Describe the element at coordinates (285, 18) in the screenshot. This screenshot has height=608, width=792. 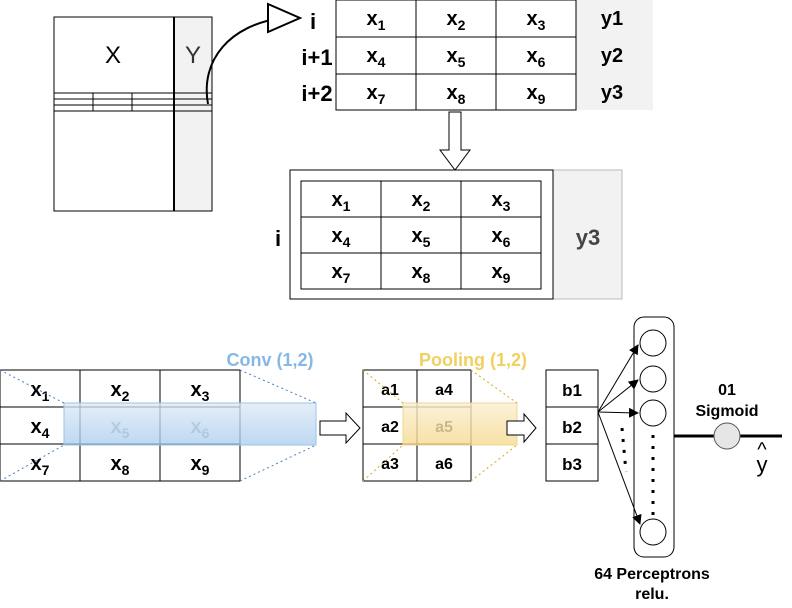
I see `curved-arrow-head` at that location.